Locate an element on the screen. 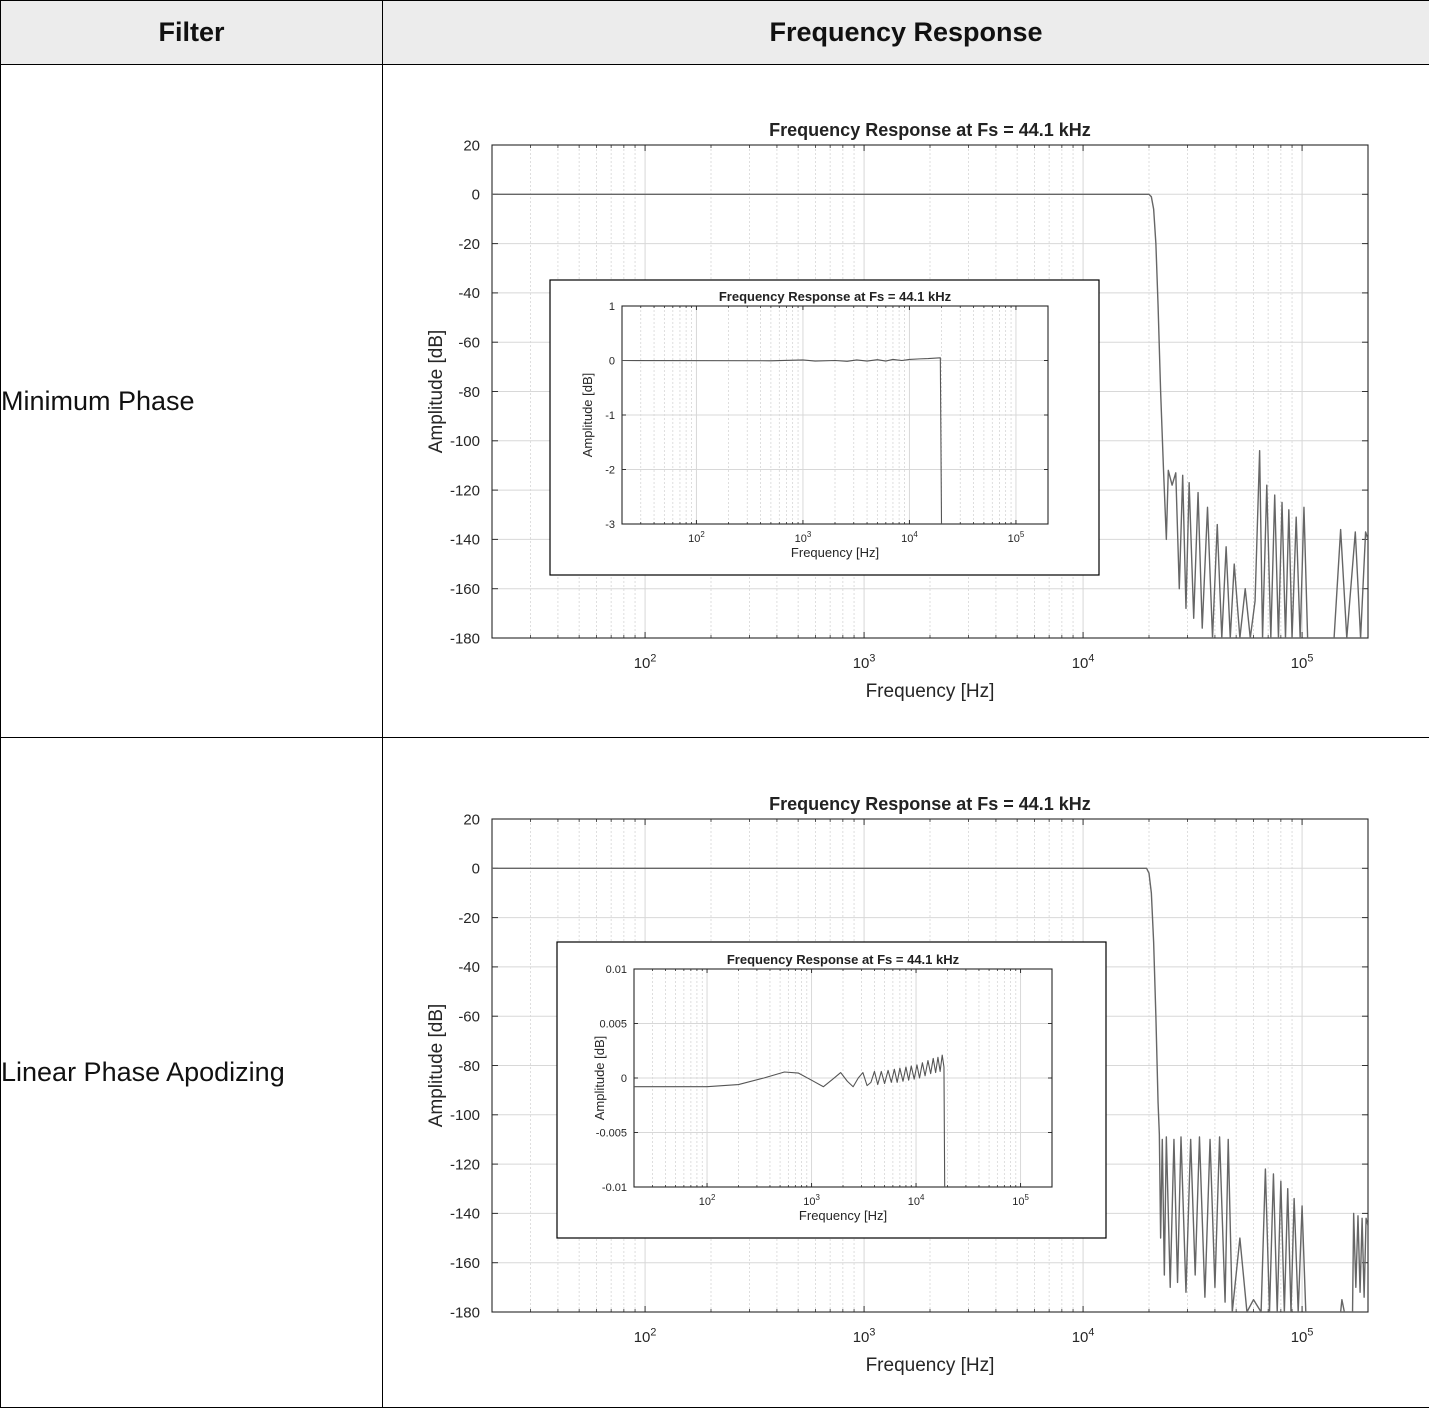 Image resolution: width=1429 pixels, height=1408 pixels. filter-name: Linear Phase Apodizing is located at coordinates (191, 1072).